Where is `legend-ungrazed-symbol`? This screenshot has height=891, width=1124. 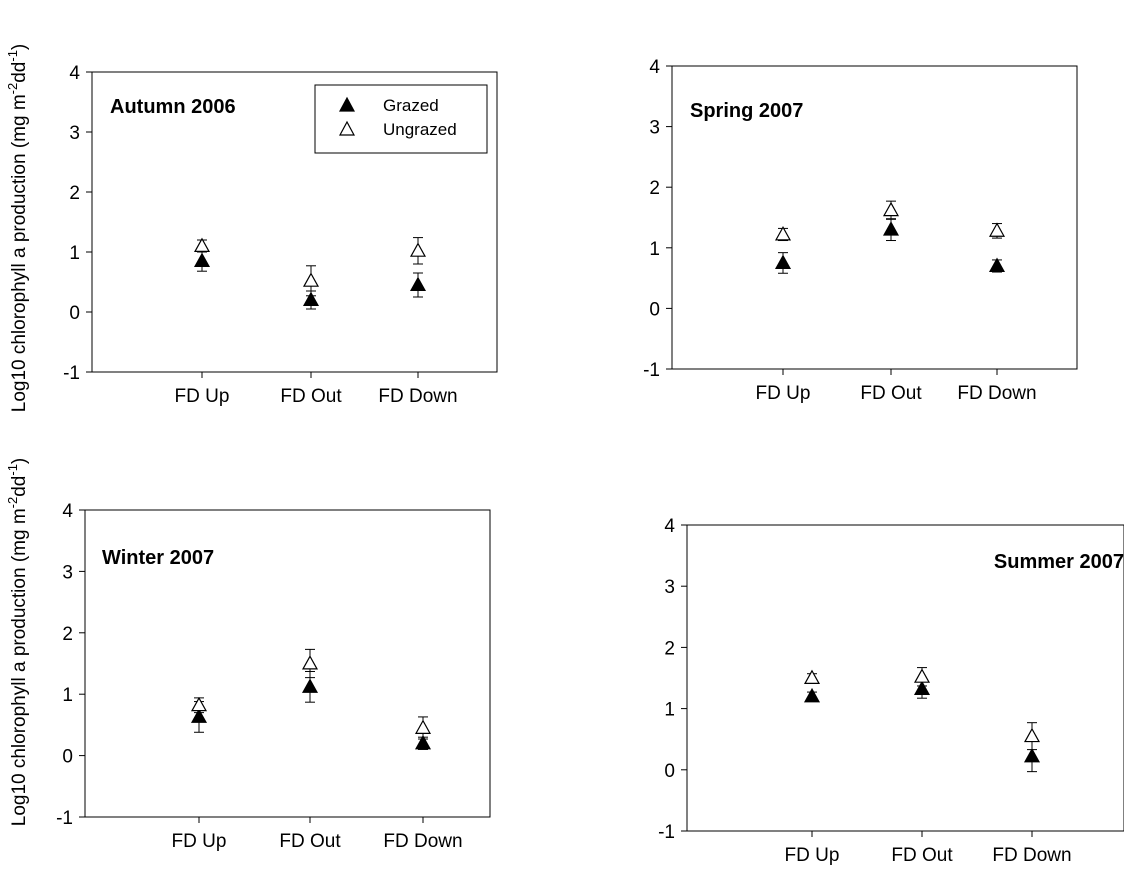 legend-ungrazed-symbol is located at coordinates (347, 128).